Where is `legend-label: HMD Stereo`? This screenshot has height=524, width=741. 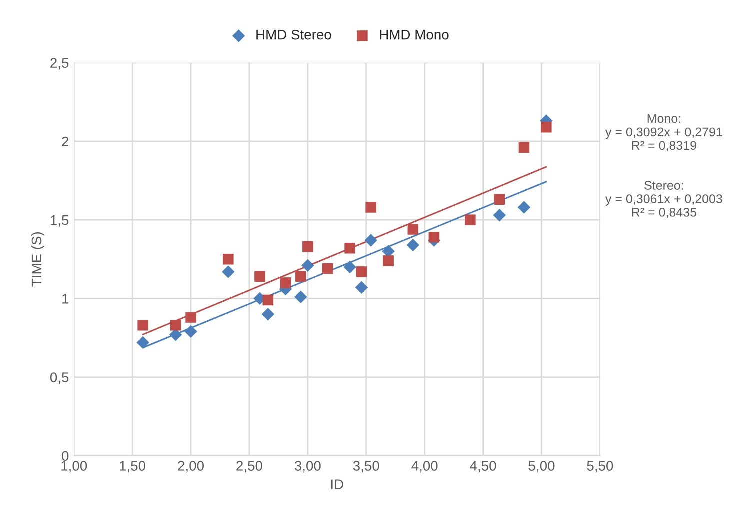
legend-label: HMD Stereo is located at coordinates (294, 35).